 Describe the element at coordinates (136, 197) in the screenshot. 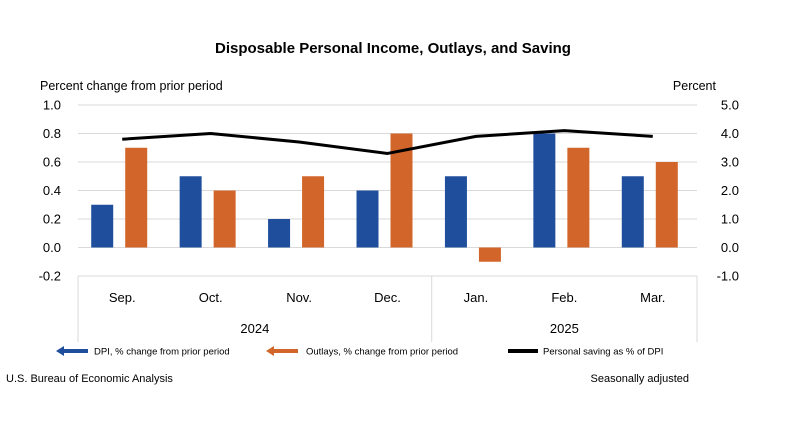

I see `outlays-bar-sep` at that location.